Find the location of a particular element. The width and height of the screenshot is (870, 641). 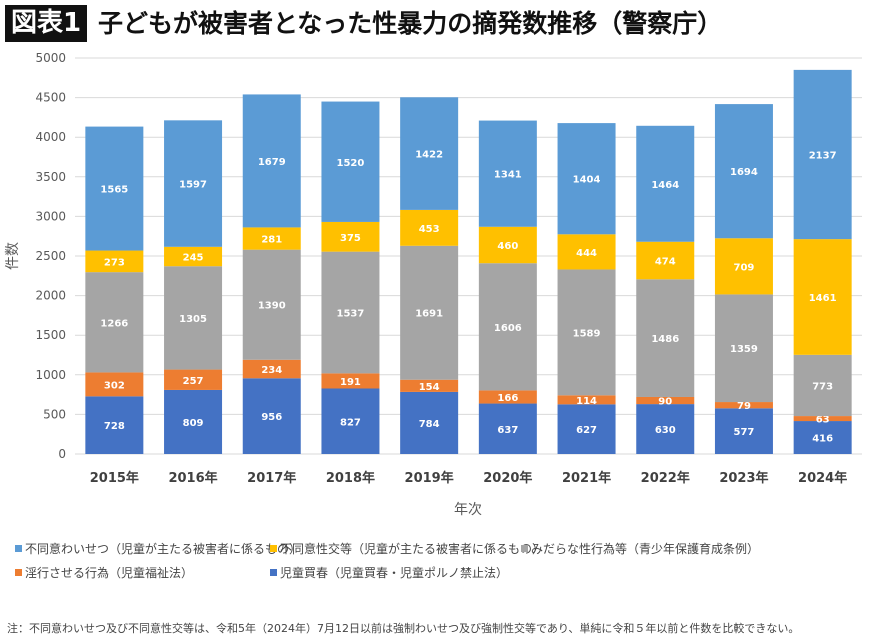

data-label: 114 is located at coordinates (586, 401).